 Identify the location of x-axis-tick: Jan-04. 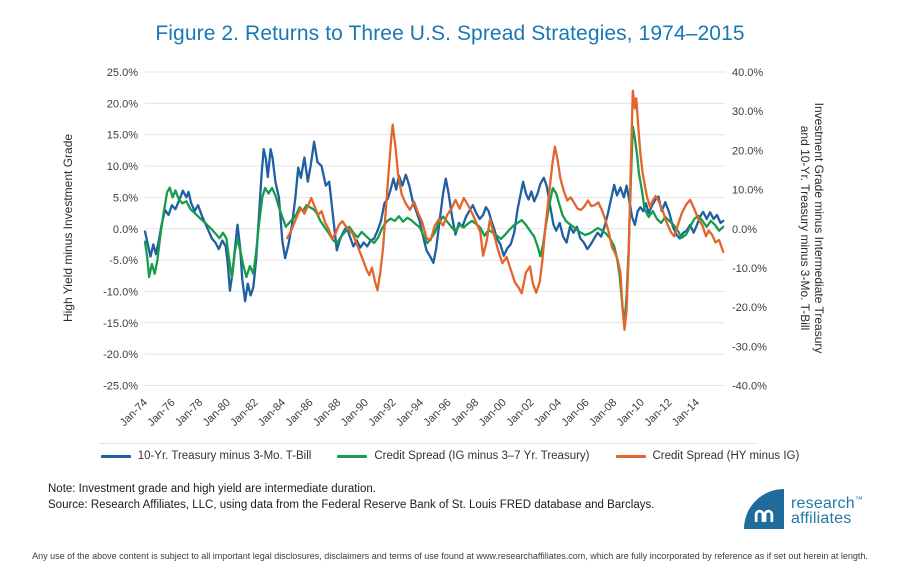
(548, 413).